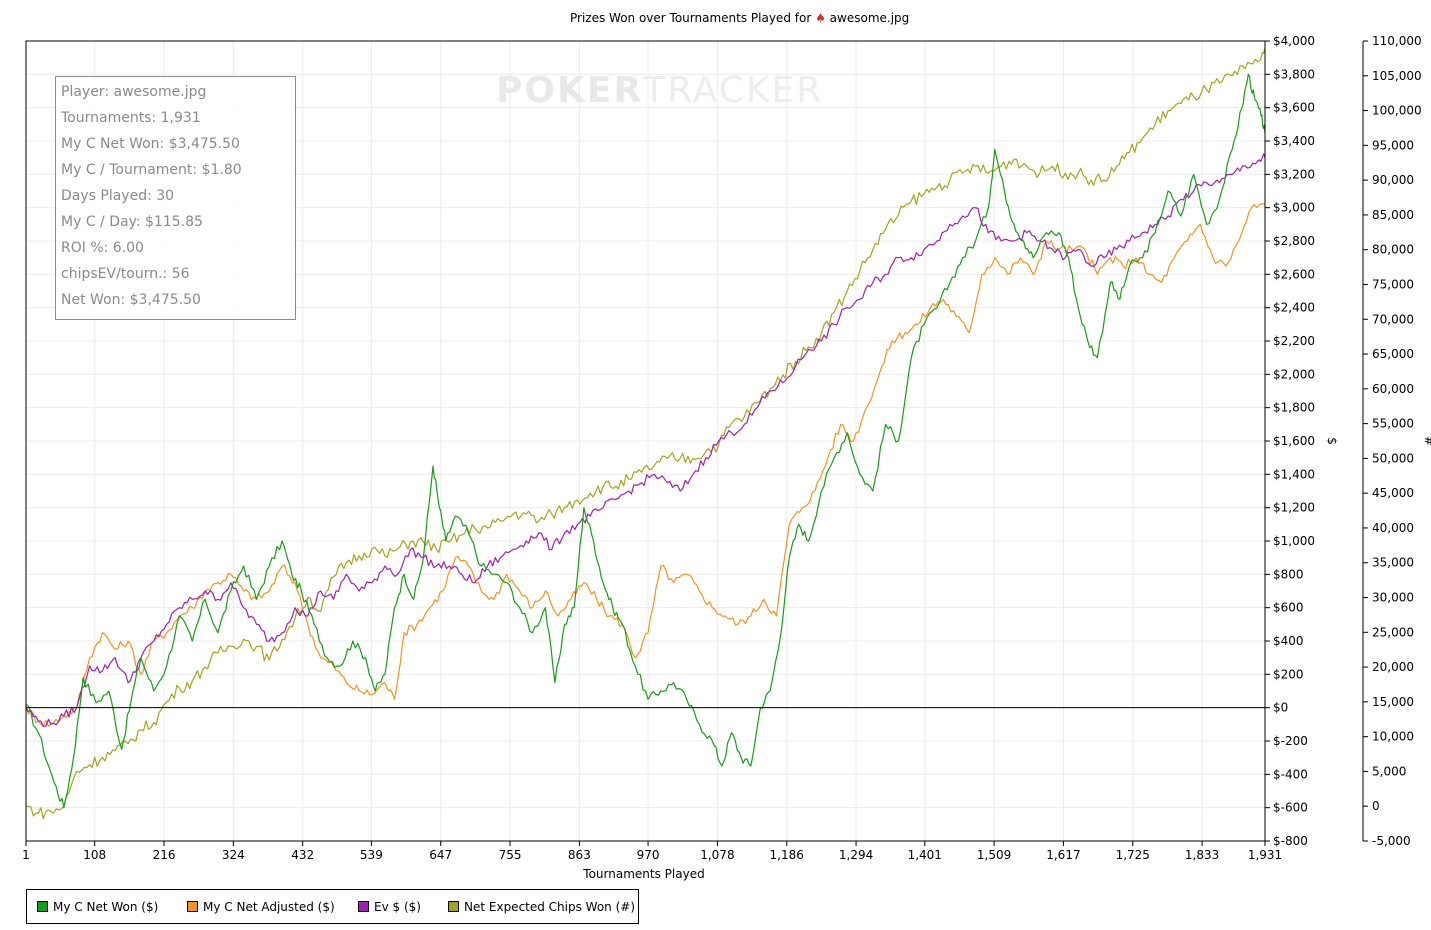  What do you see at coordinates (870, 18) in the screenshot?
I see `chart-title-player: awesome.jpg` at bounding box center [870, 18].